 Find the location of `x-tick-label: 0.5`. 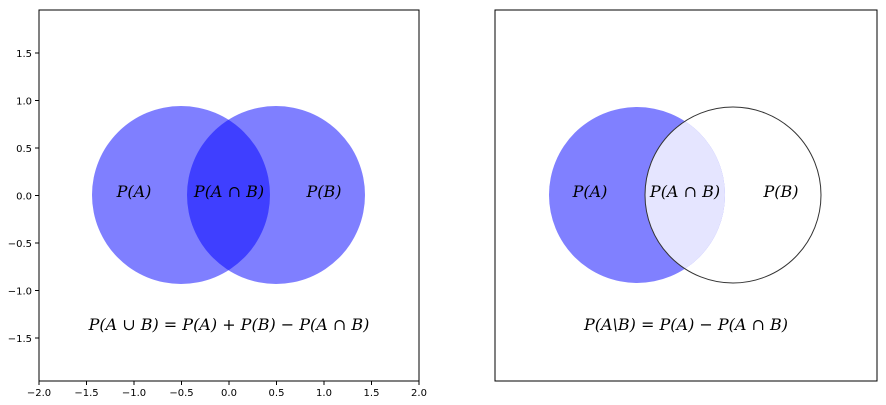

x-tick-label: 0.5 is located at coordinates (277, 393).